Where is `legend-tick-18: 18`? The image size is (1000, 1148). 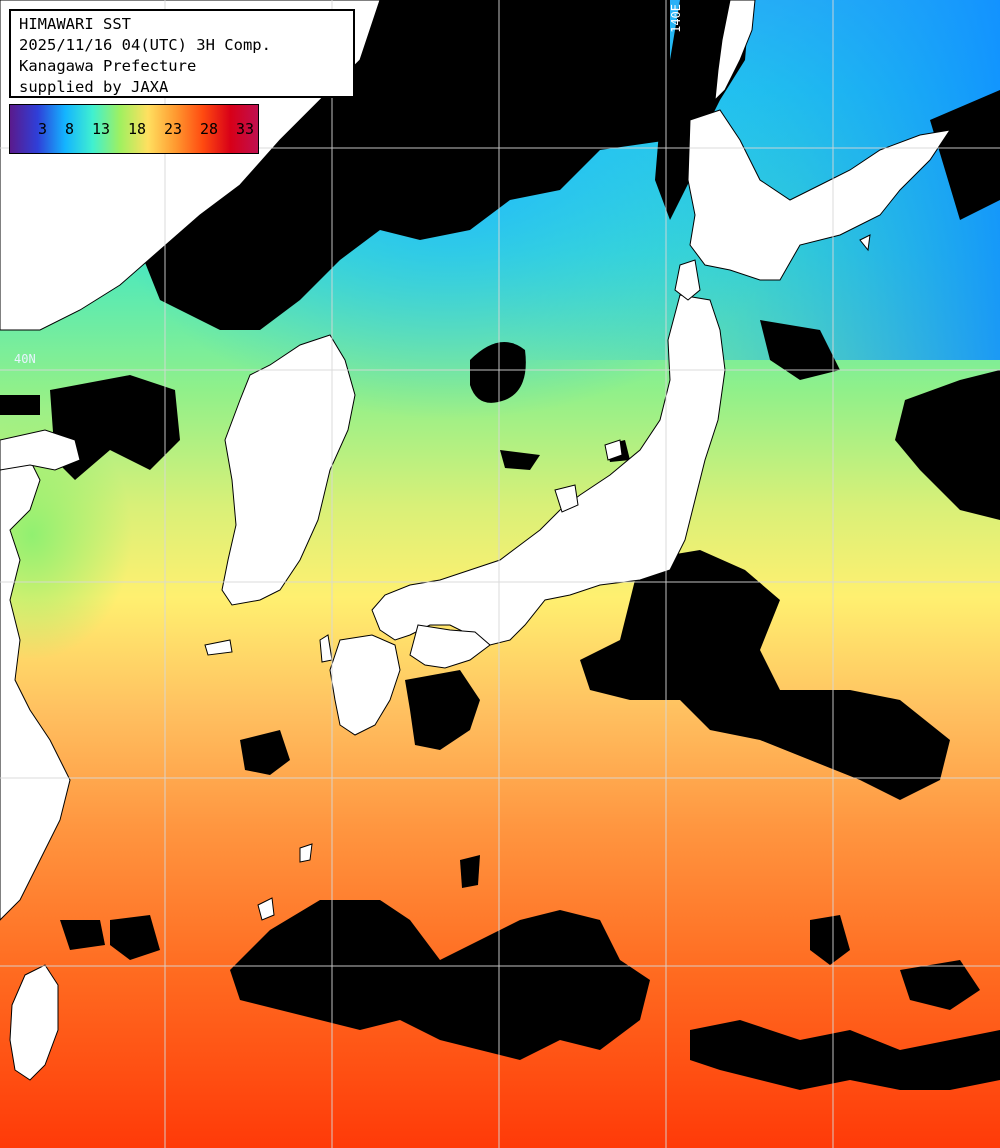
legend-tick-18: 18 is located at coordinates (136, 129).